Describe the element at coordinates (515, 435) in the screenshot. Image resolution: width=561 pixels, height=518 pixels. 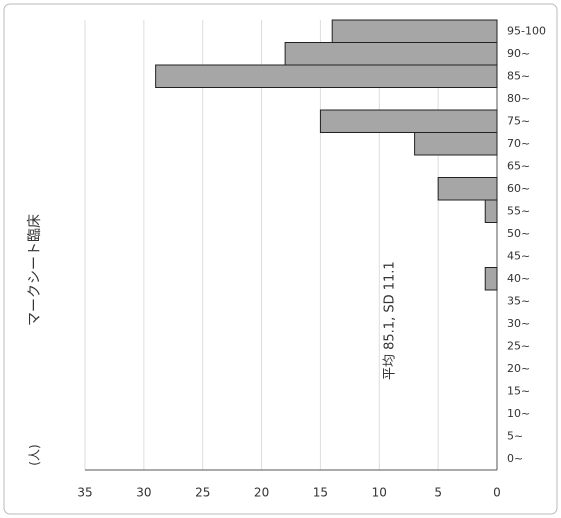
I see `x-tick-label: 5~` at that location.